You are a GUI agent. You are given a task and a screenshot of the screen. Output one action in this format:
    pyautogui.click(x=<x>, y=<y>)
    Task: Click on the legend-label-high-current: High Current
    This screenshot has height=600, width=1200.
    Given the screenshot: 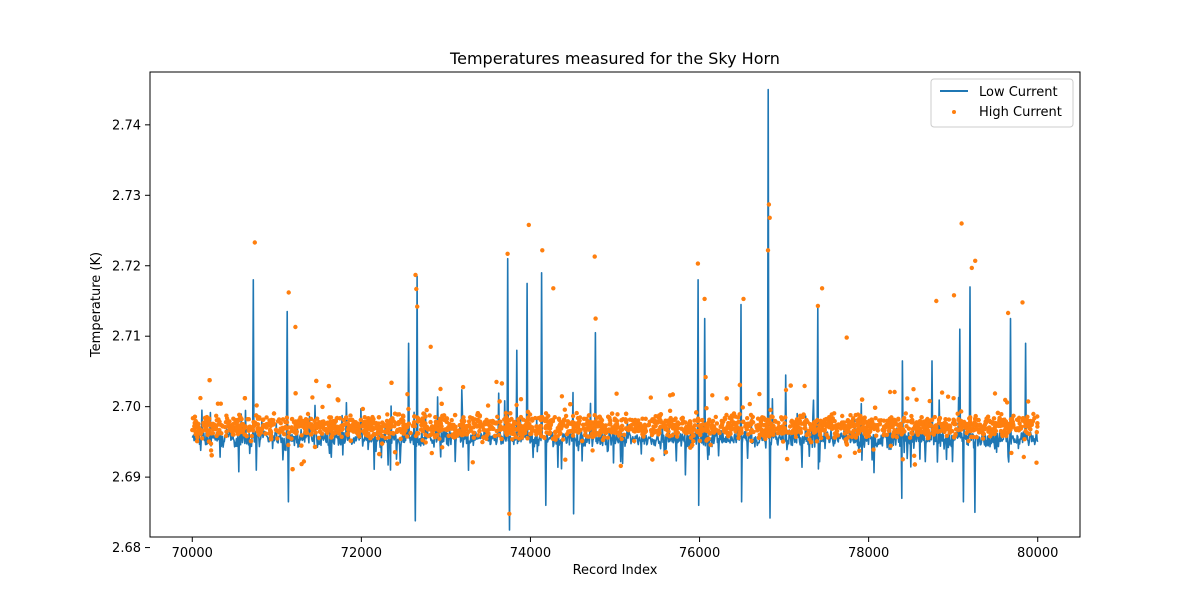 What is the action you would take?
    pyautogui.click(x=1020, y=112)
    